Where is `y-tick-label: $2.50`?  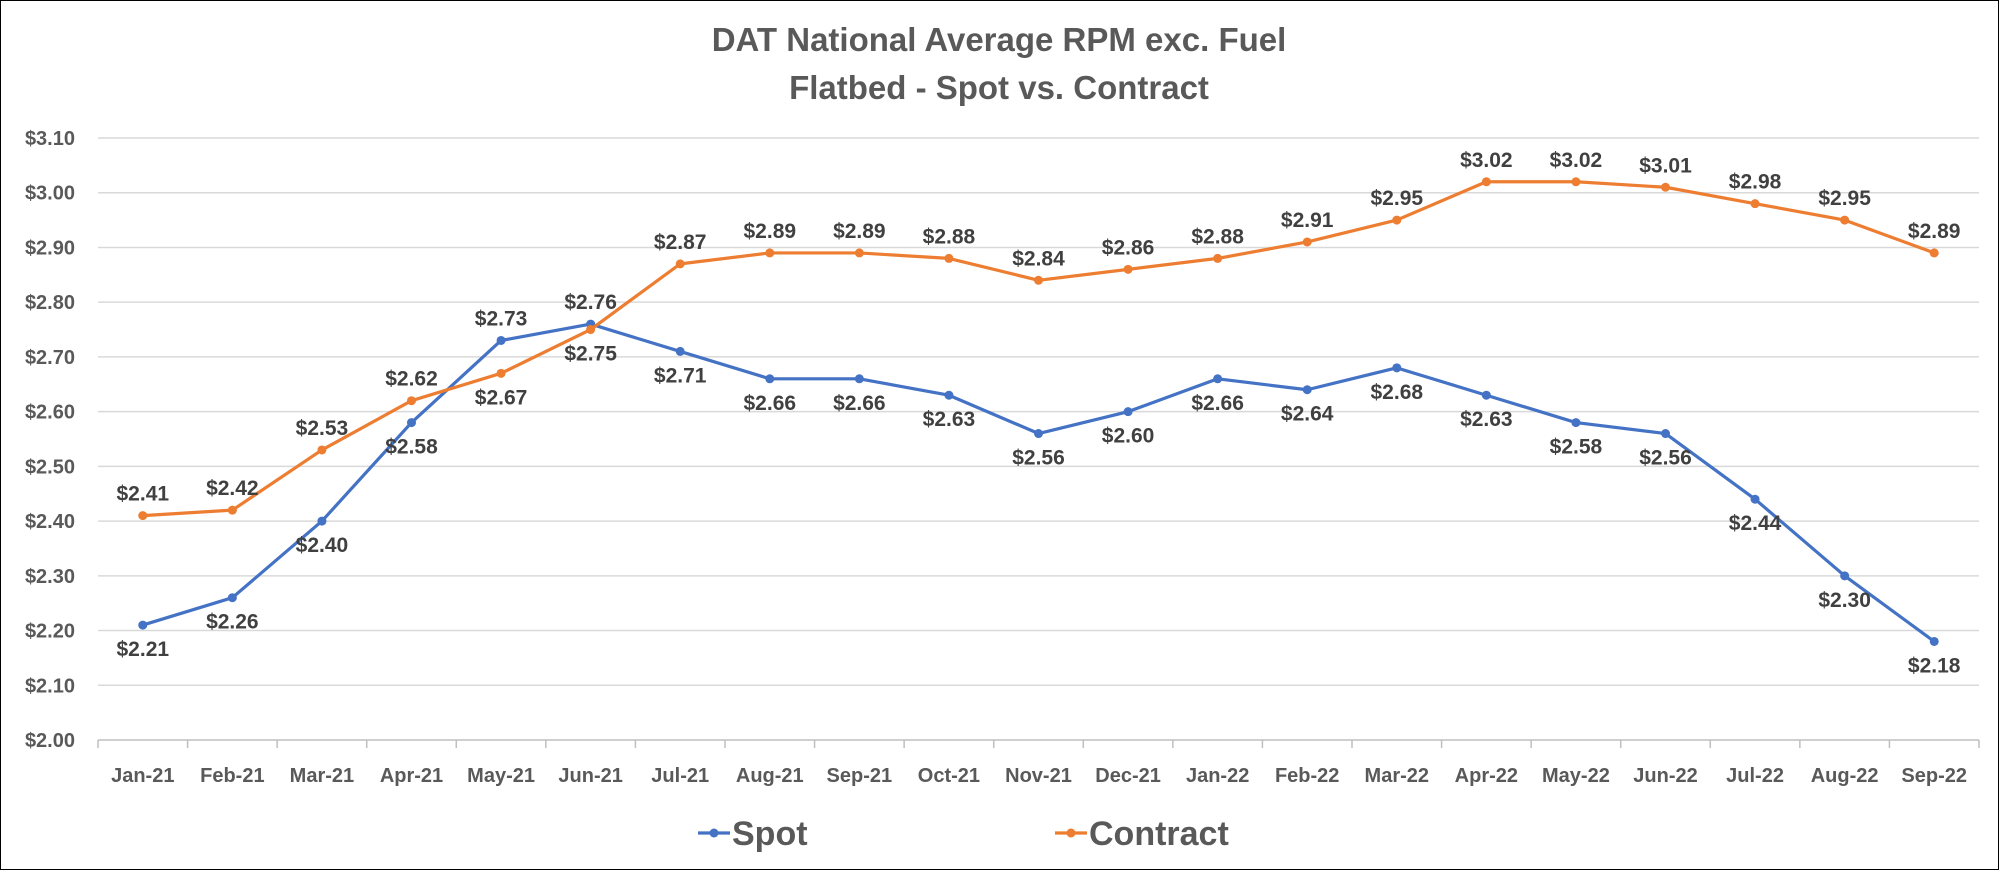 y-tick-label: $2.50 is located at coordinates (50, 467).